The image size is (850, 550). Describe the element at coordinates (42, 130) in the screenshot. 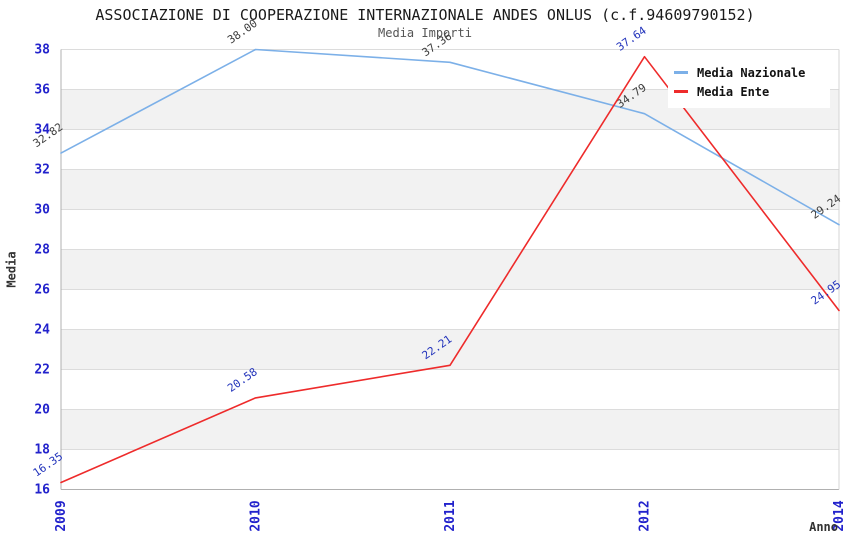

I see `y-tick-label: 34` at that location.